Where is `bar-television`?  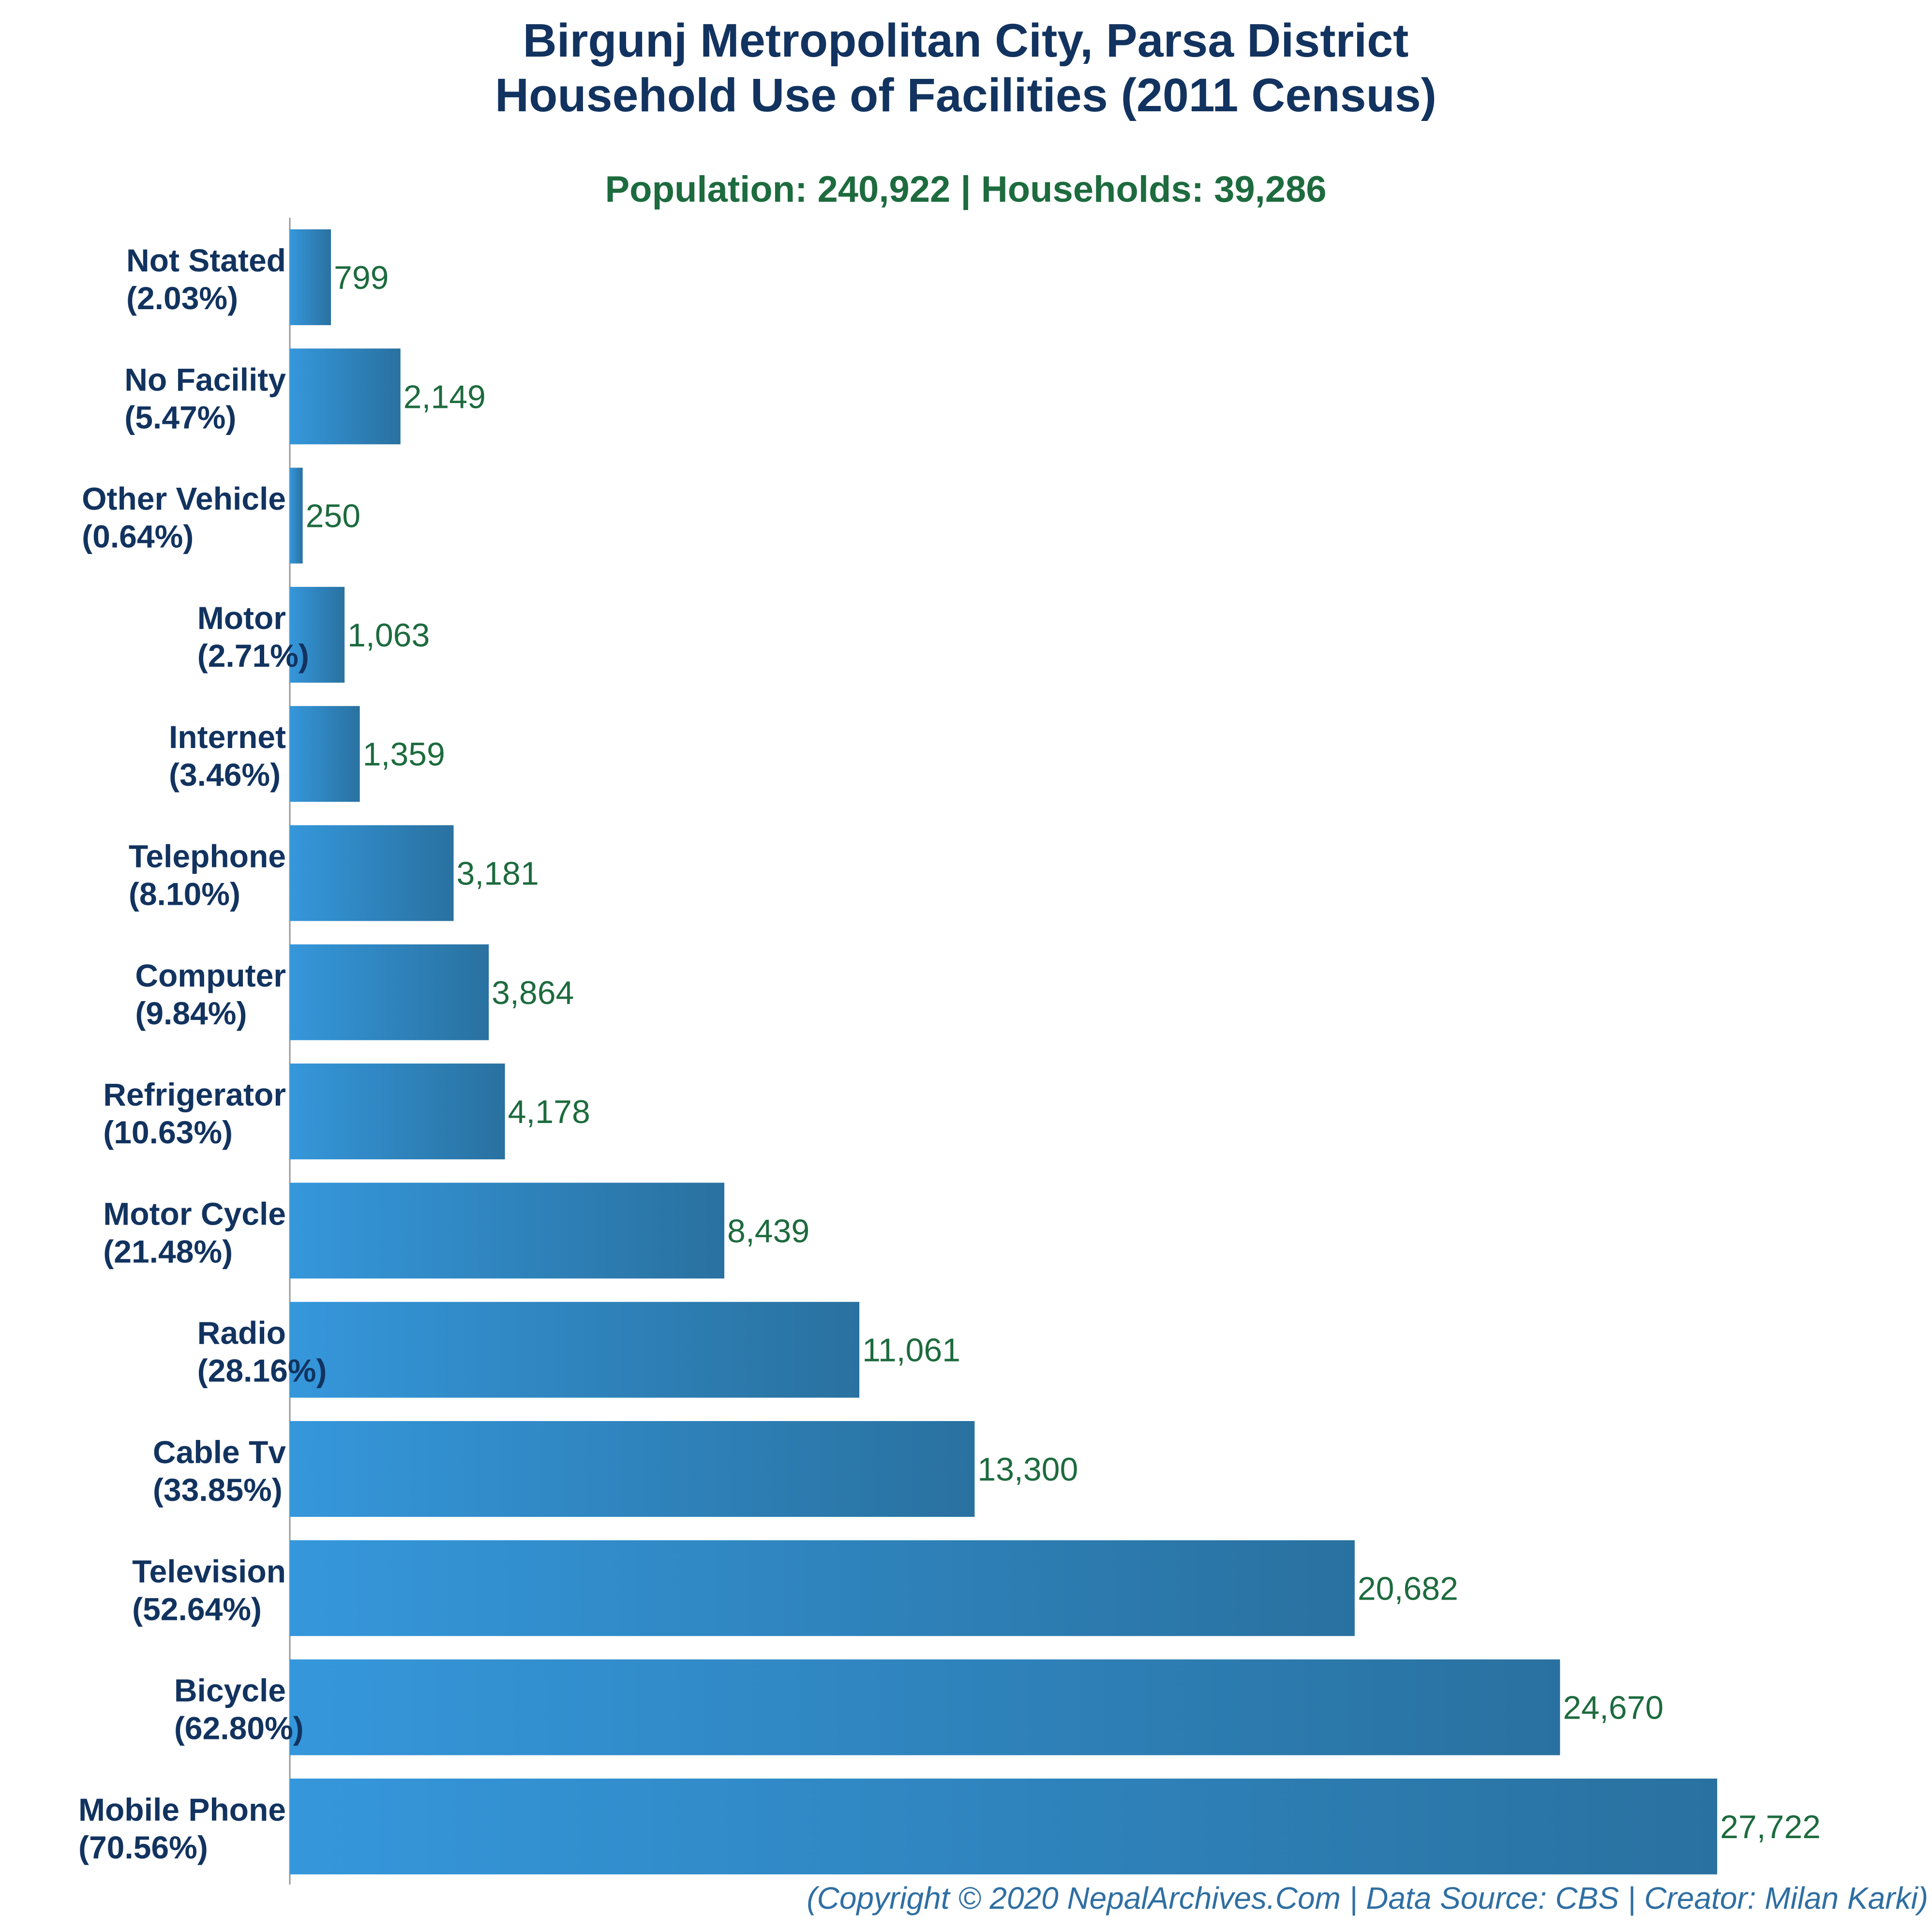
bar-television is located at coordinates (822, 1588).